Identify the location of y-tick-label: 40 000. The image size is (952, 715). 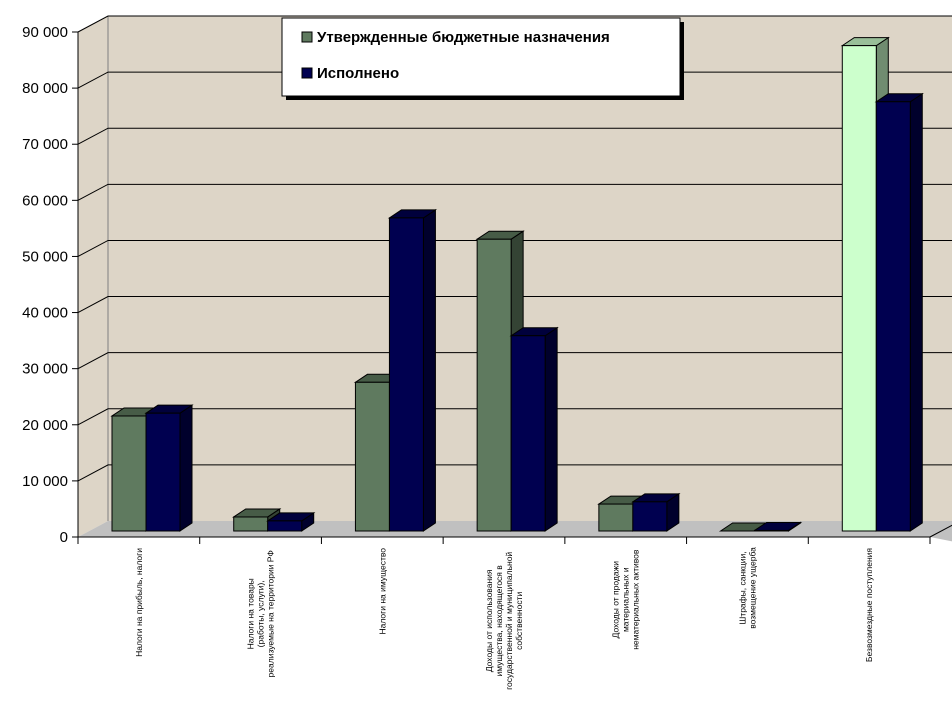
(45, 313).